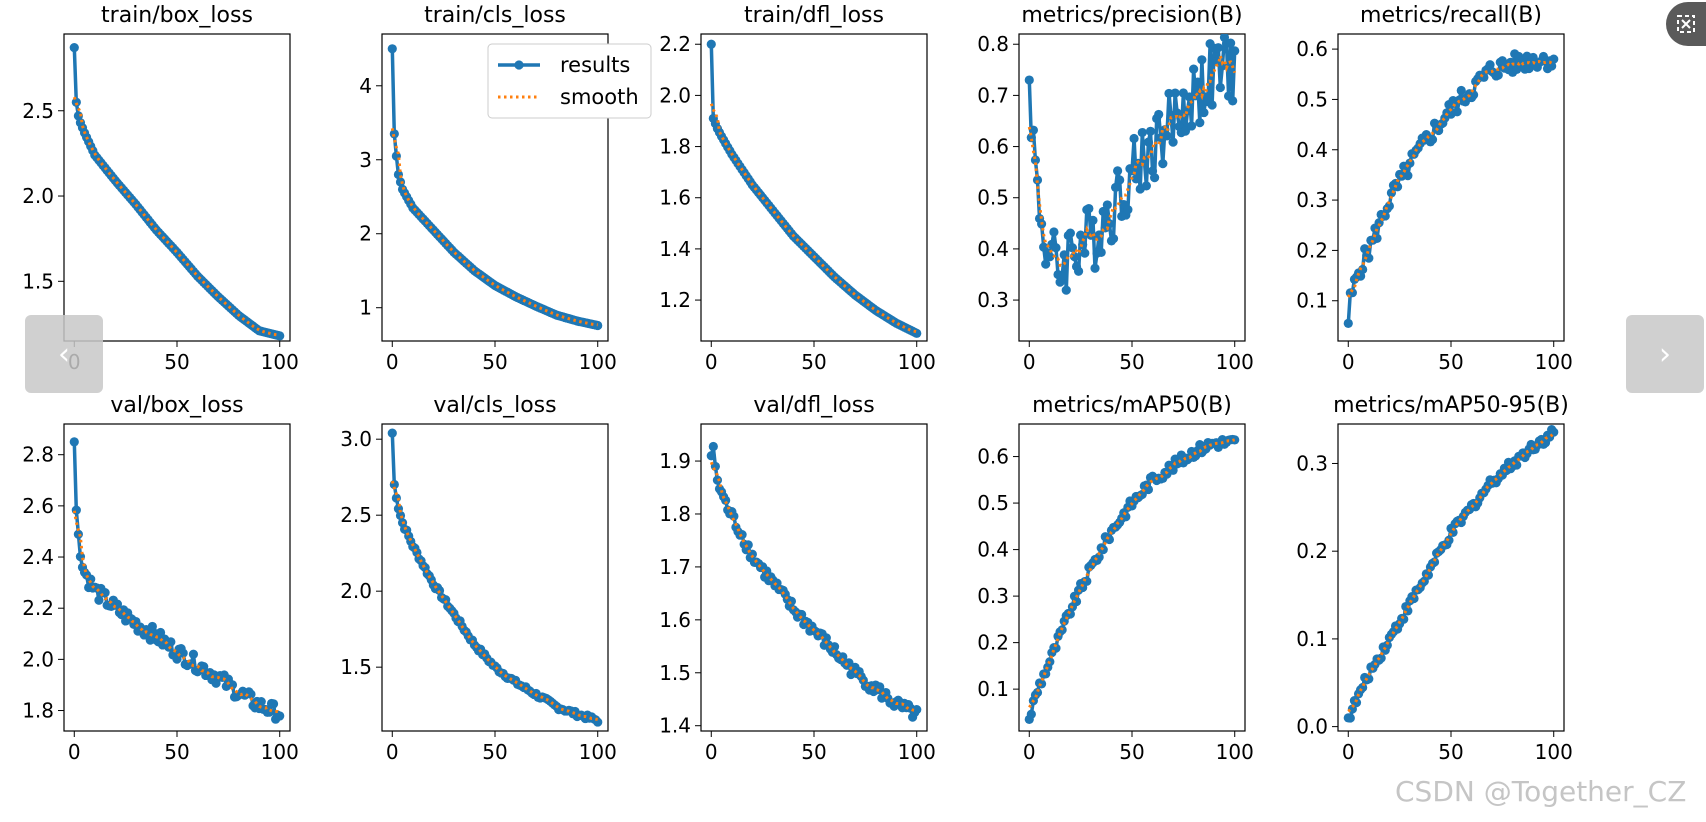  What do you see at coordinates (1451, 405) in the screenshot?
I see `chart-title: metrics/mAP50-95(B)` at bounding box center [1451, 405].